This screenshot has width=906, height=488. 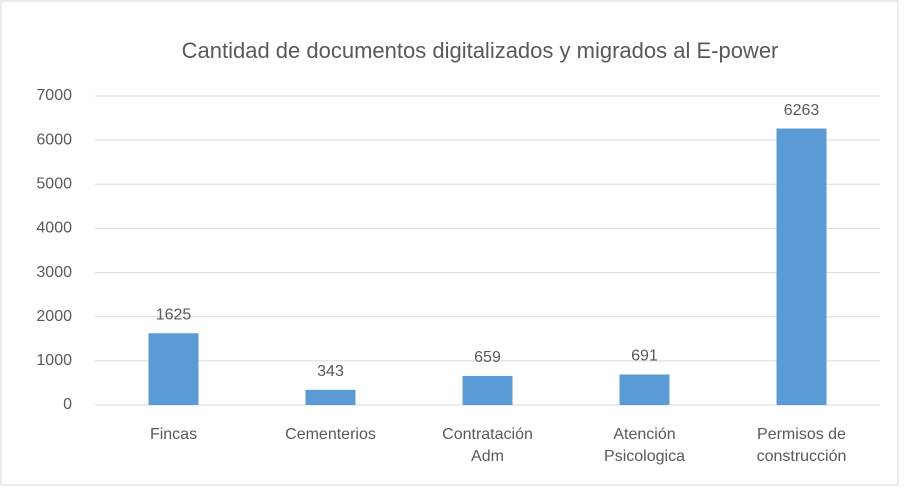 What do you see at coordinates (54, 228) in the screenshot?
I see `y-tick-label: 4000` at bounding box center [54, 228].